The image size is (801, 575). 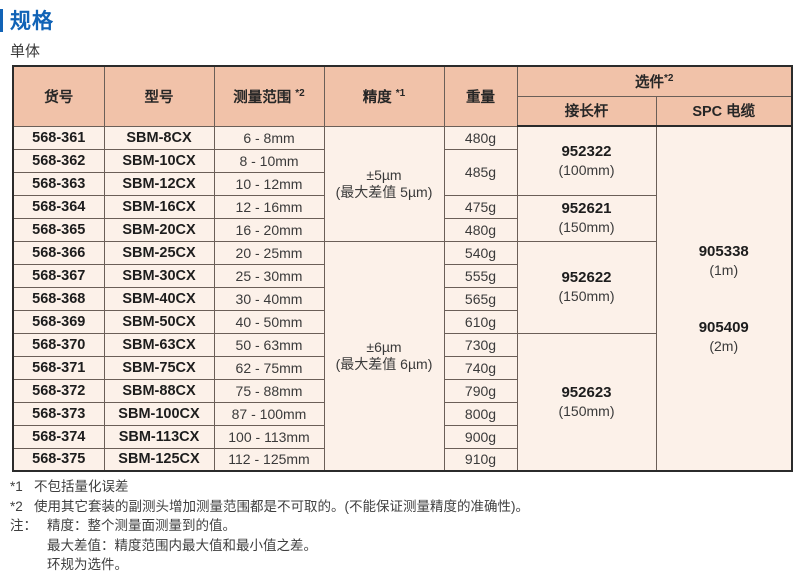 I want to click on model-cell: SBM-75CX, so click(x=159, y=367).